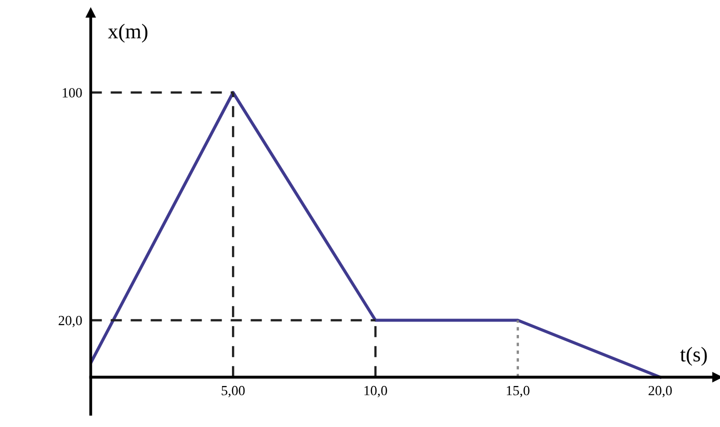  What do you see at coordinates (128, 33) in the screenshot?
I see `y-axis-title: x(m)` at bounding box center [128, 33].